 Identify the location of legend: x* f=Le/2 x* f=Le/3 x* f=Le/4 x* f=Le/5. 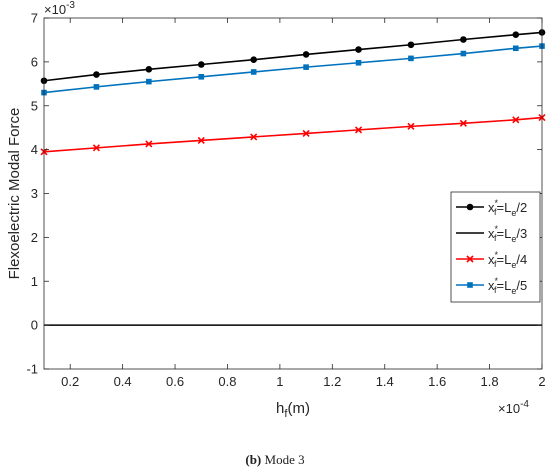
(495, 247).